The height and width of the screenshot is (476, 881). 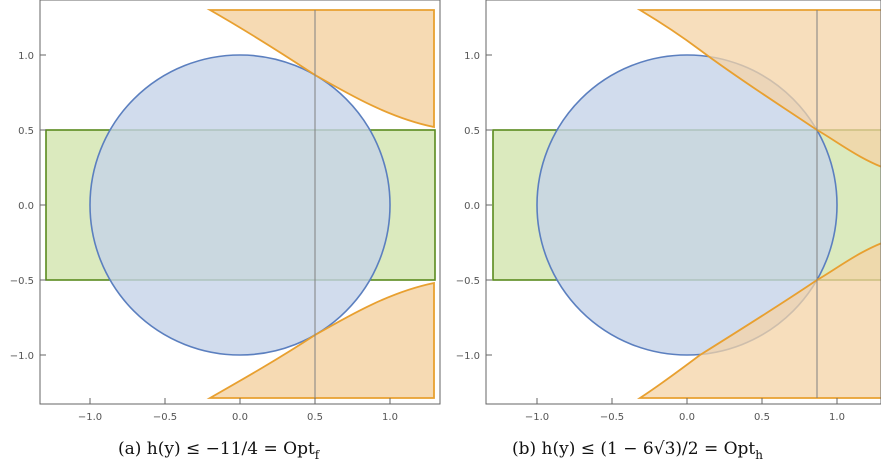 I want to click on upper-feasible-region, so click(x=758, y=88).